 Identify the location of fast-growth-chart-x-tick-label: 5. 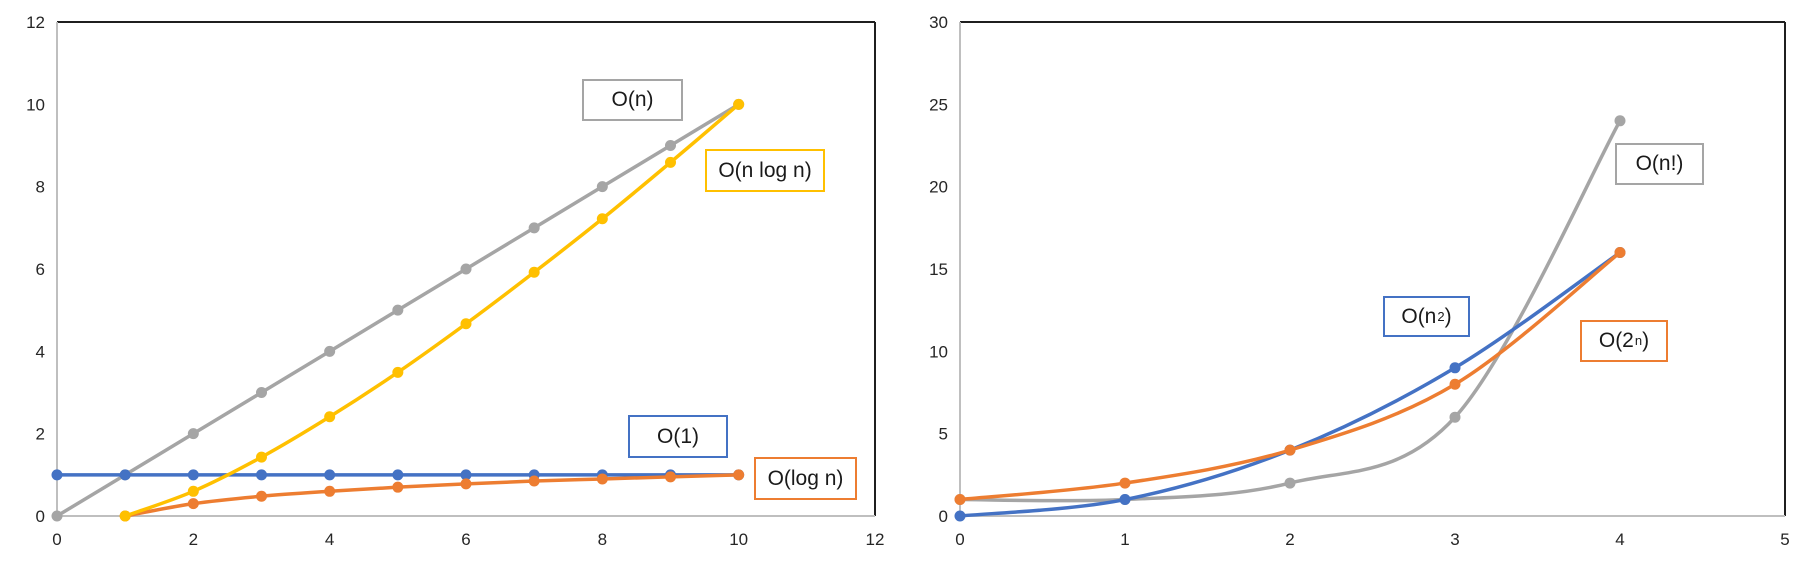
(1784, 539).